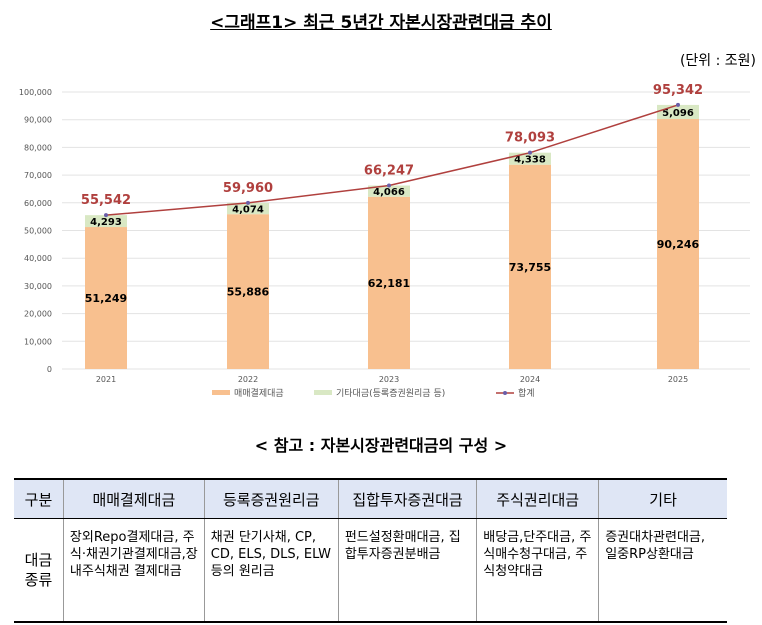  Describe the element at coordinates (678, 113) in the screenshot. I see `bar-label-other: 5,096` at that location.